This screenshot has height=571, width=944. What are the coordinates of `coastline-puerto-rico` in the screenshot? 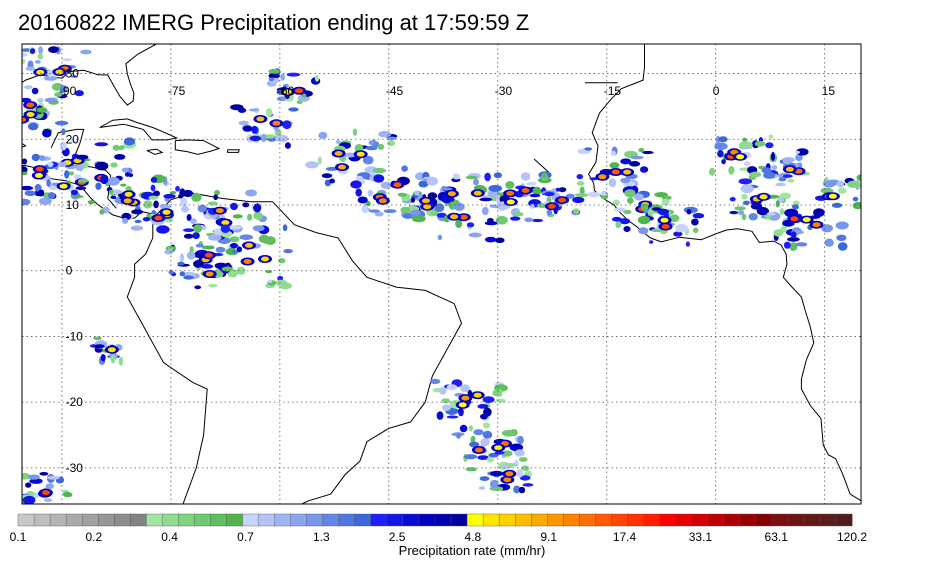 It's located at (233, 151).